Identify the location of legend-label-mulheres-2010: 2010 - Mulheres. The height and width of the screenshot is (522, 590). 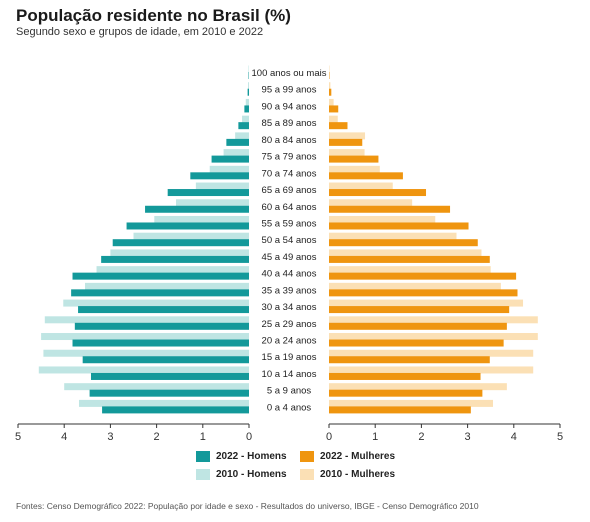
(358, 474).